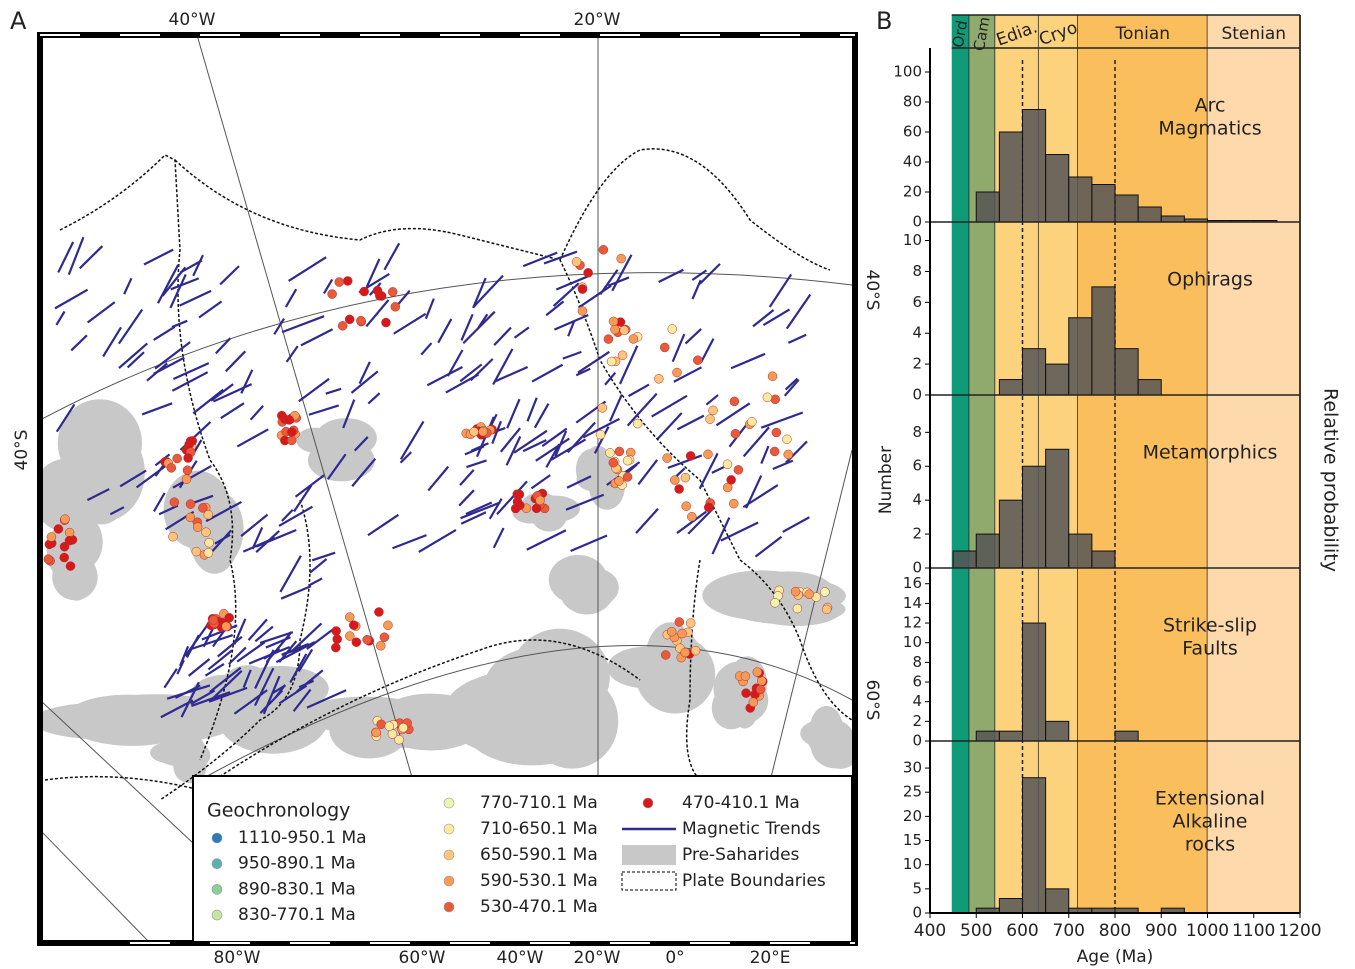  Describe the element at coordinates (1210, 626) in the screenshot. I see `panel-title: Strike-slip` at that location.